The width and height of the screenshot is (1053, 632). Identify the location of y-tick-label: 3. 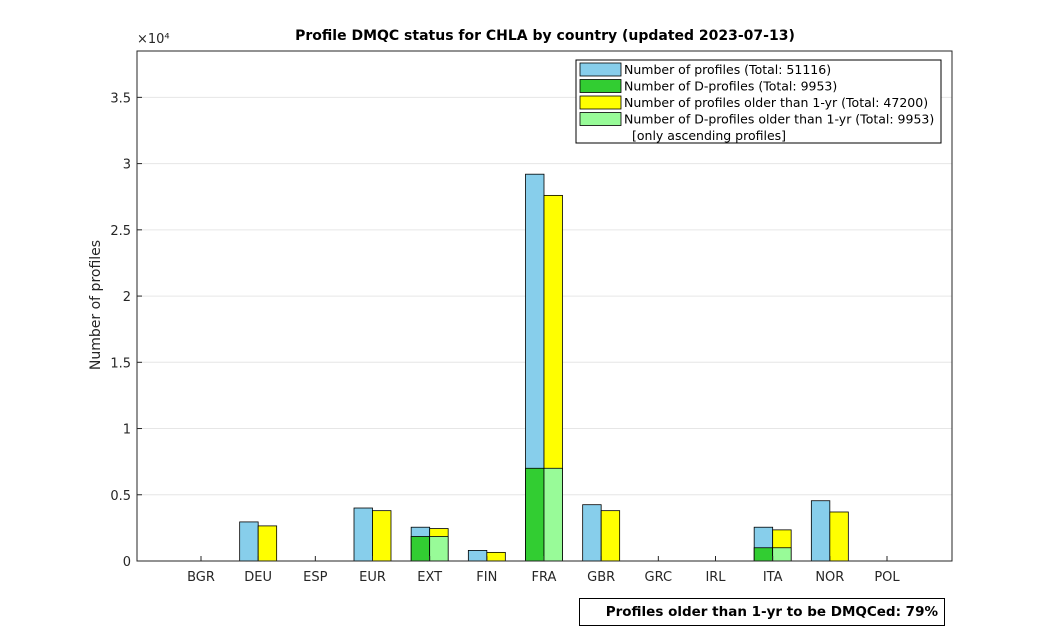
(127, 165).